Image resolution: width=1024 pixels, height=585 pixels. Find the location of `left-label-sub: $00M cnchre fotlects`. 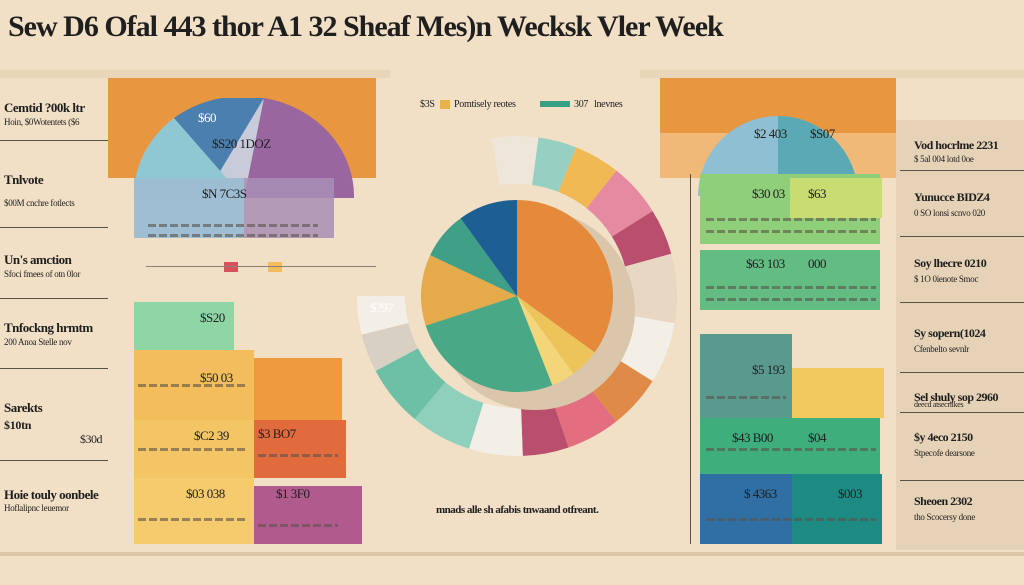

left-label-sub: $00M cnchre fotlects is located at coordinates (39, 203).